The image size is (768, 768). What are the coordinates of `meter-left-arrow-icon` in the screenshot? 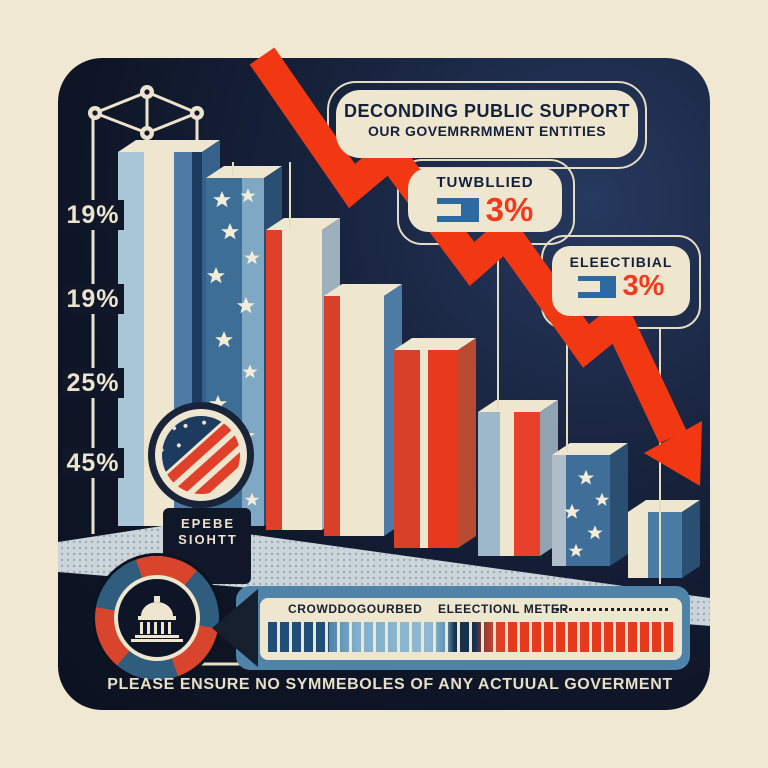 It's located at (235, 628).